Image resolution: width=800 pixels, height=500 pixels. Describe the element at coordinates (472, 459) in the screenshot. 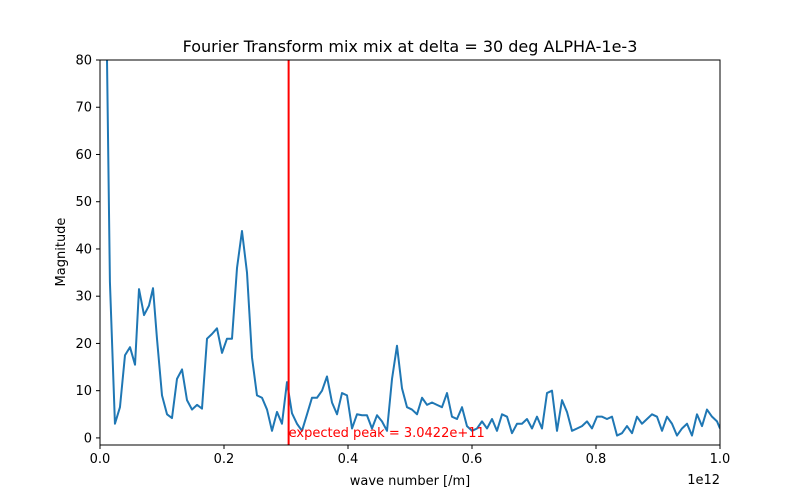

I see `x-tick-label: 0.6` at that location.